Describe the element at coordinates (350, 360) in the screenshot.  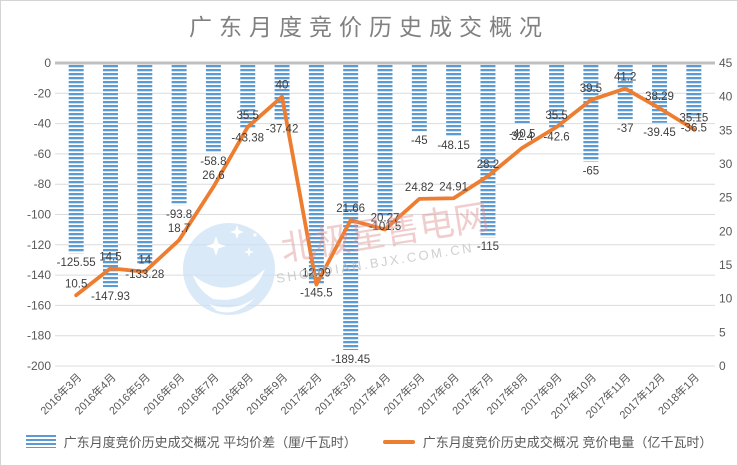
I see `bar-data-label: -189.45` at that location.